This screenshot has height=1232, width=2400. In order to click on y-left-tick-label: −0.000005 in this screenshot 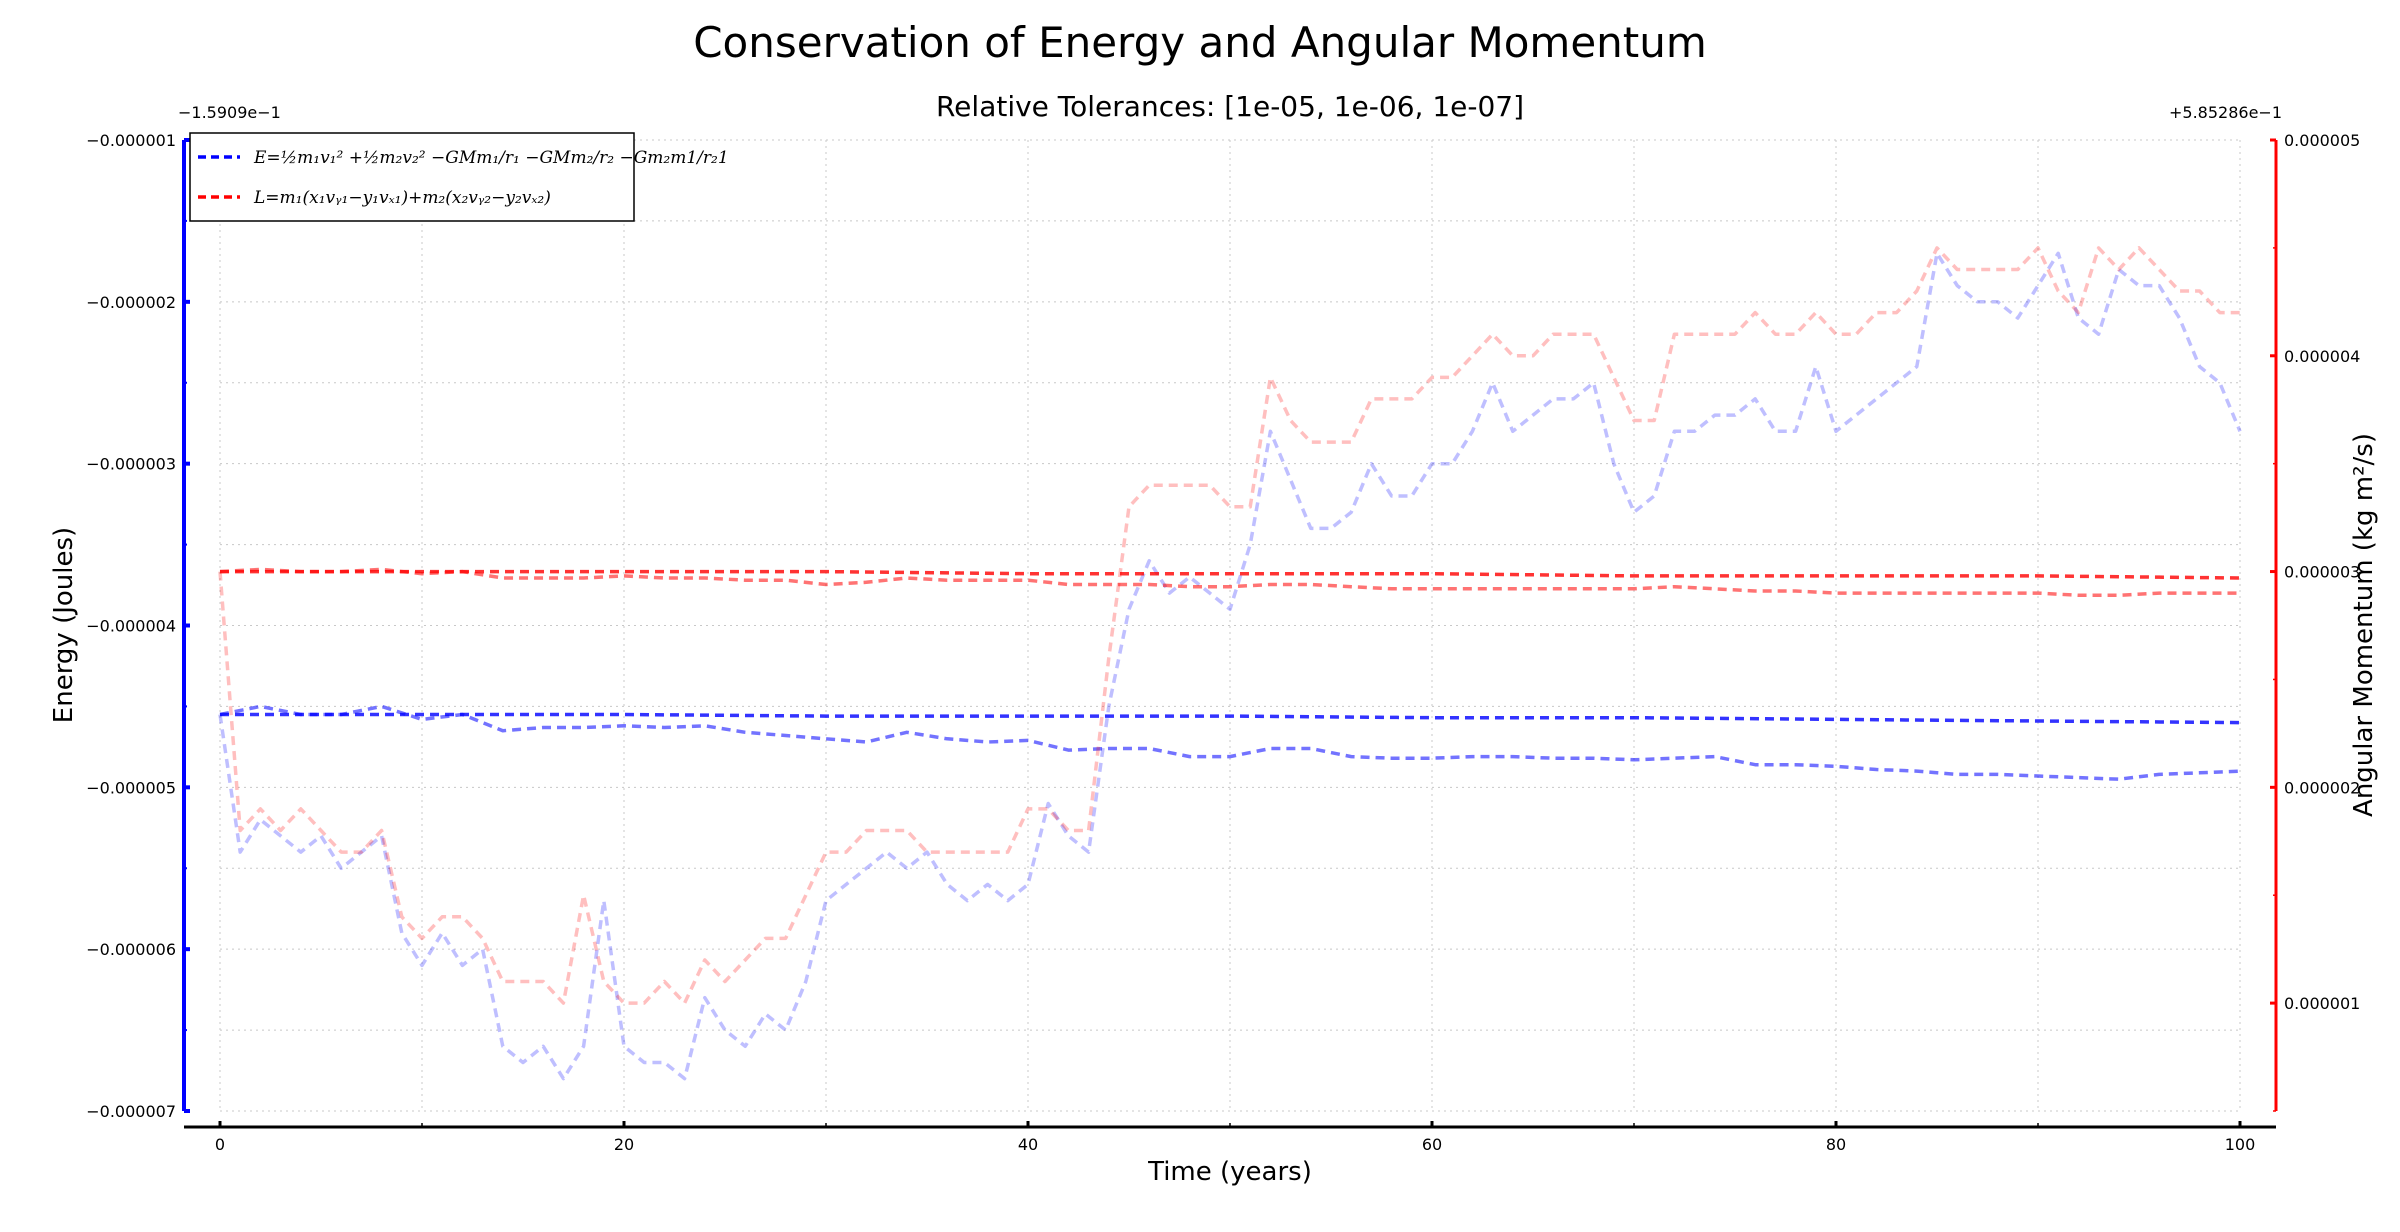, I will do `click(131, 787)`.